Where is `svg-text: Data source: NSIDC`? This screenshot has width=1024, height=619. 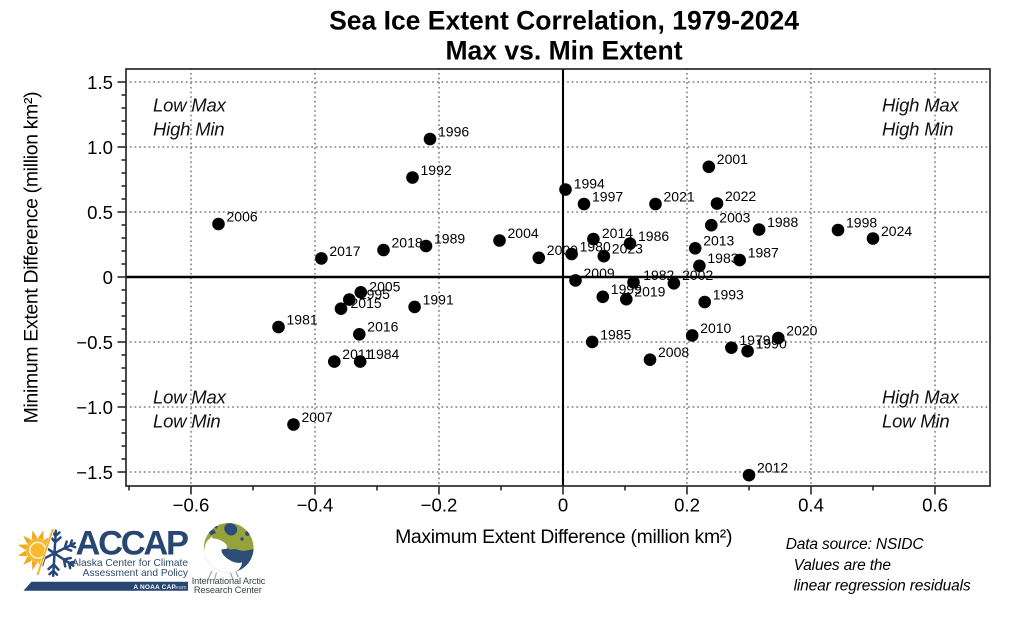 svg-text: Data source: NSIDC is located at coordinates (855, 544).